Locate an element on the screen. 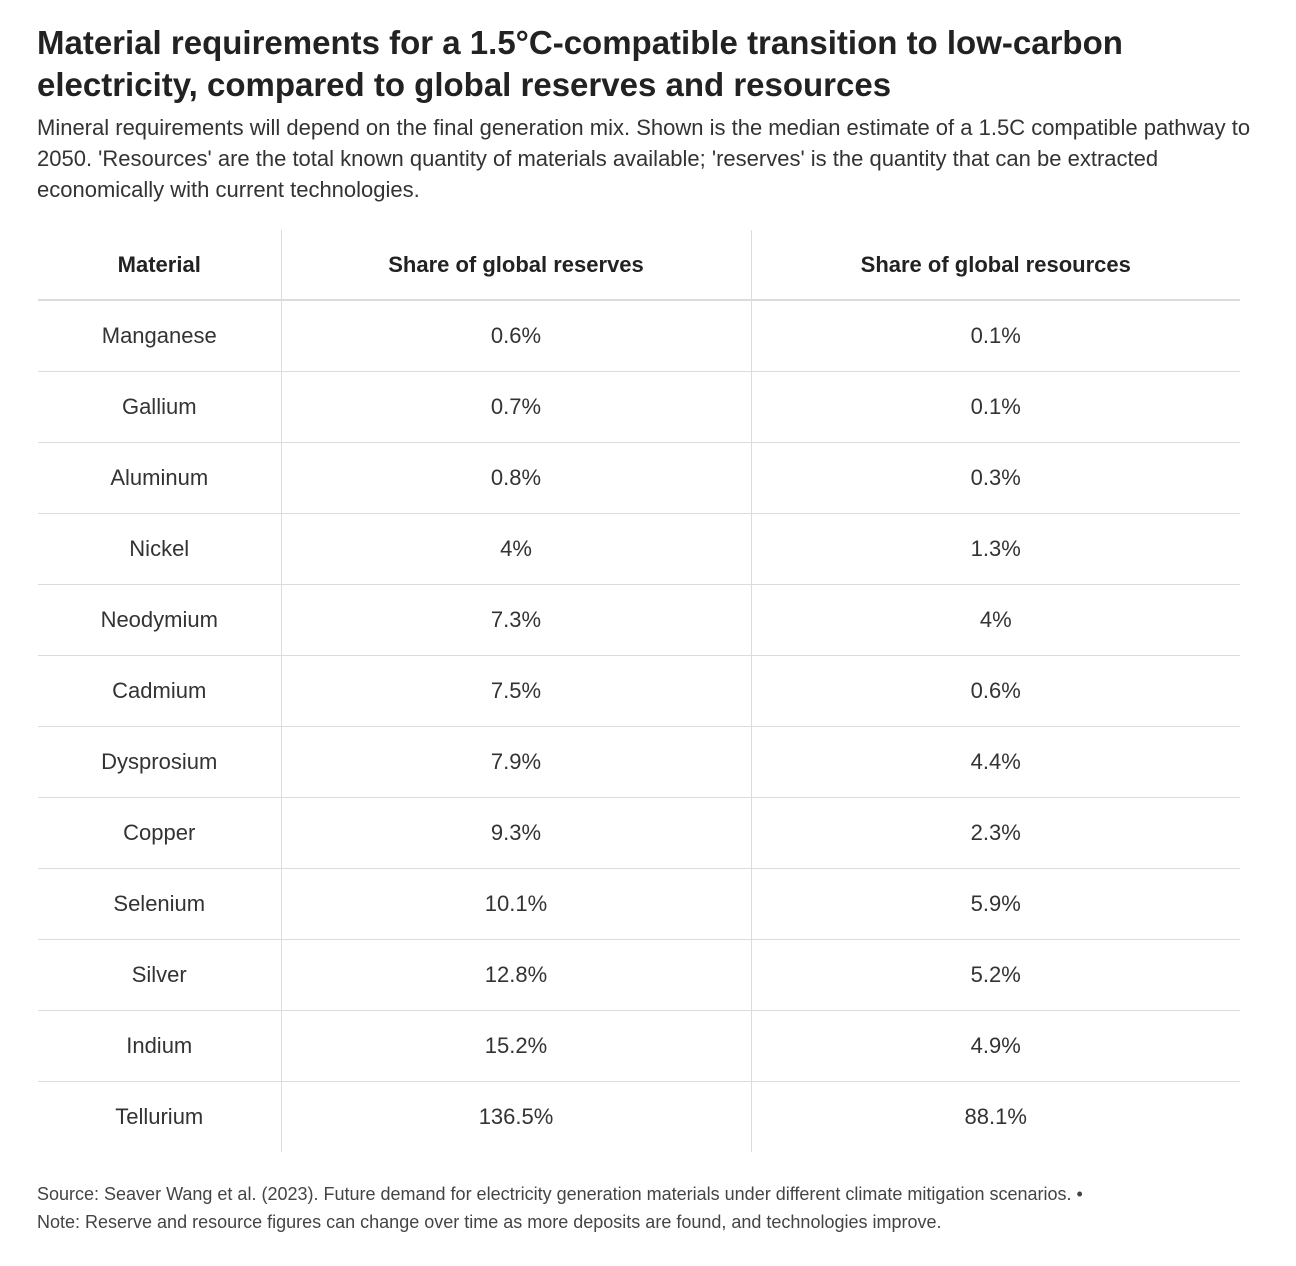 Image resolution: width=1296 pixels, height=1266 pixels. table-row: Cadmium 7.5% 0.6% is located at coordinates (639, 691).